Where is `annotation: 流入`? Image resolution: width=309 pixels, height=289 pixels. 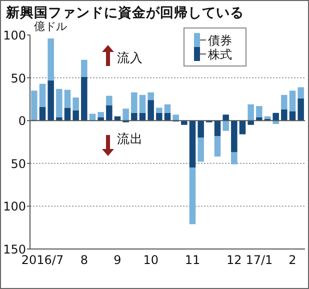 annotation: 流入 is located at coordinates (130, 57).